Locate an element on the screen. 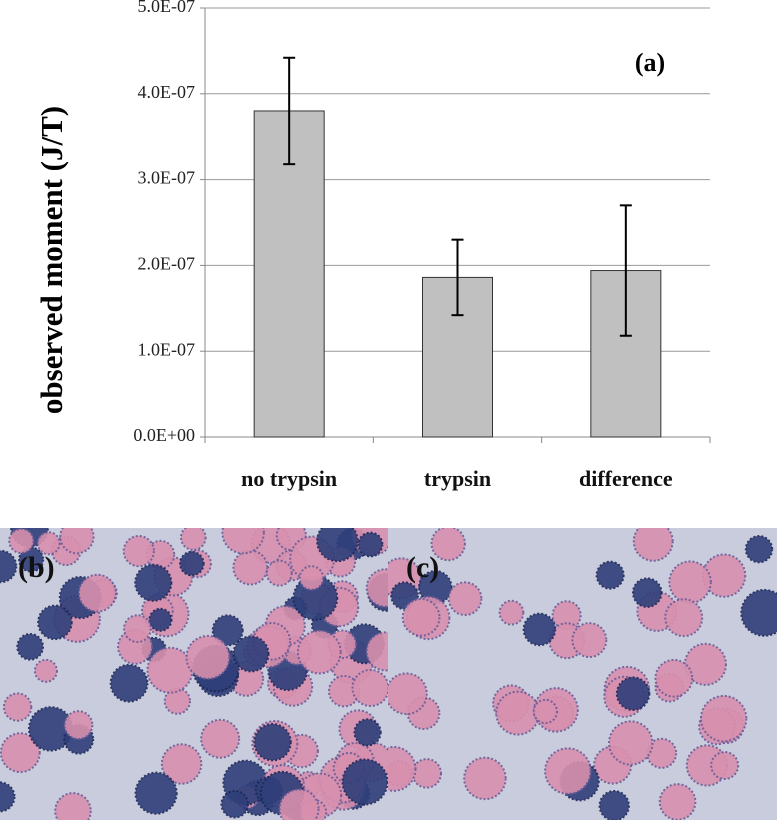 This screenshot has width=777, height=825. y-tick-label: 0.0E+00 is located at coordinates (164, 435).